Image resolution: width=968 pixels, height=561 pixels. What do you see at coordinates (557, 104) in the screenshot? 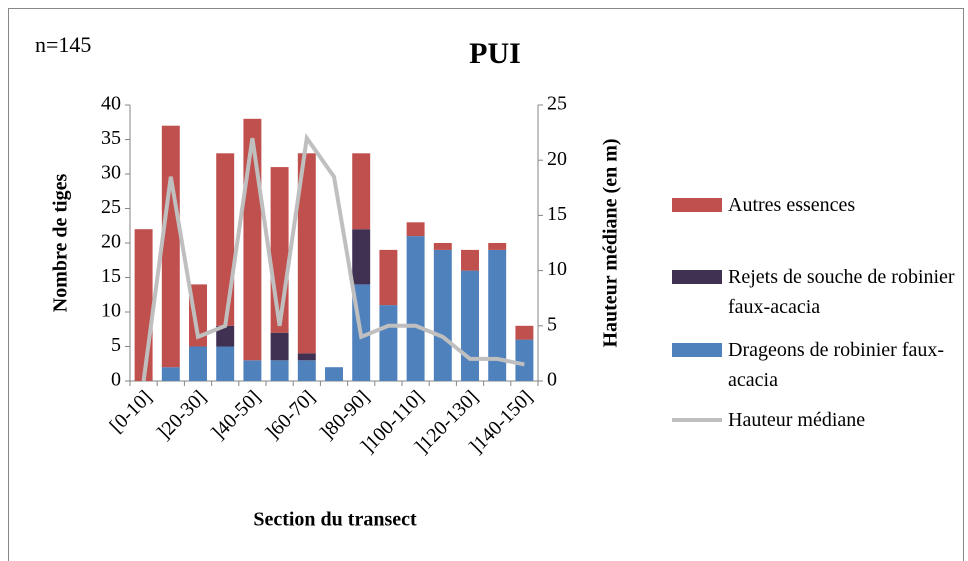
I see `y2-tick-label: 25` at bounding box center [557, 104].